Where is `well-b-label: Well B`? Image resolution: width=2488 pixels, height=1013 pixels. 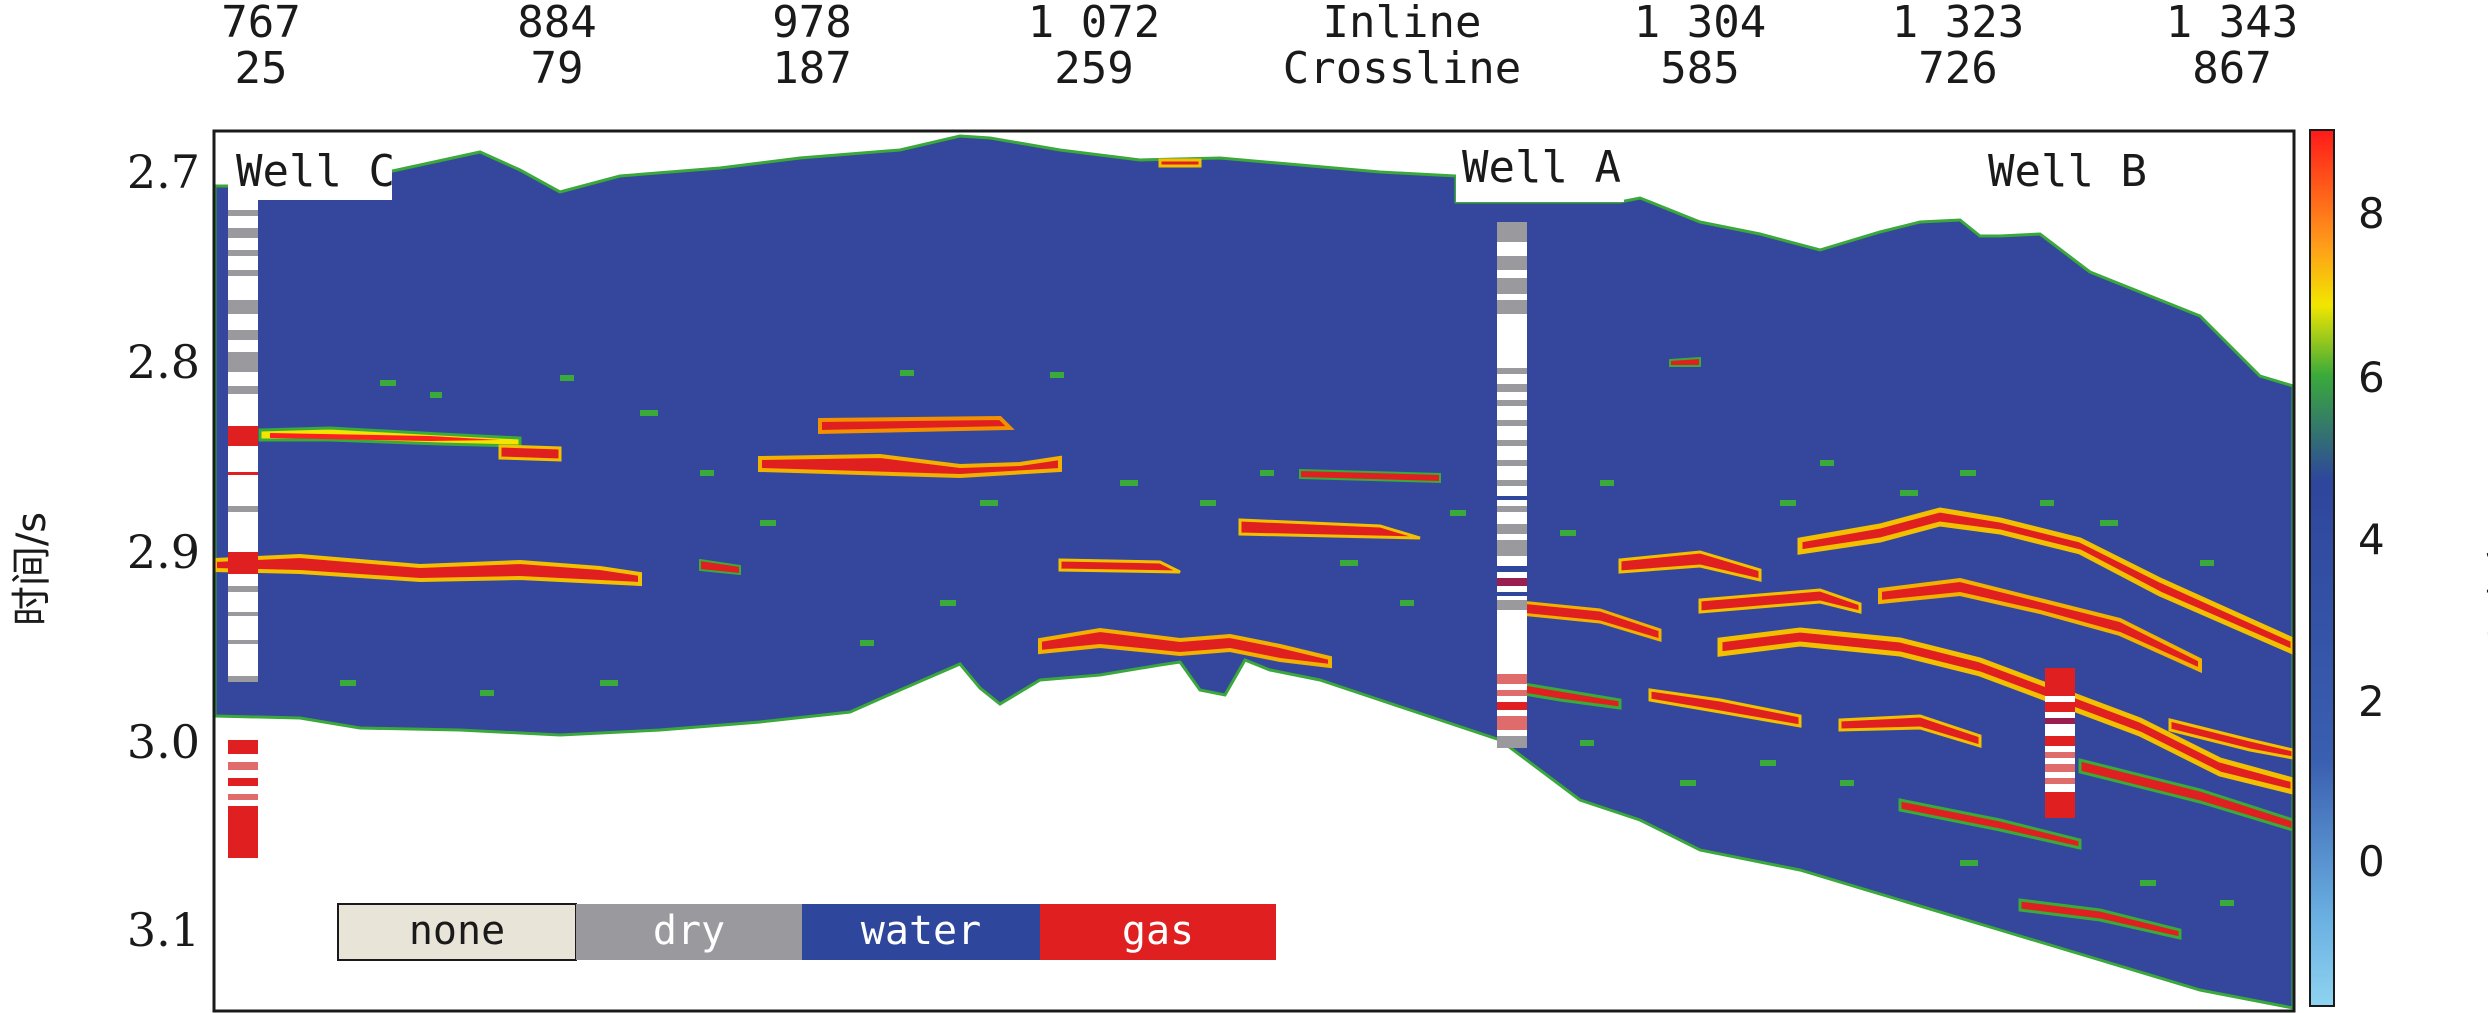
well-b-label: Well B is located at coordinates (2067, 171).